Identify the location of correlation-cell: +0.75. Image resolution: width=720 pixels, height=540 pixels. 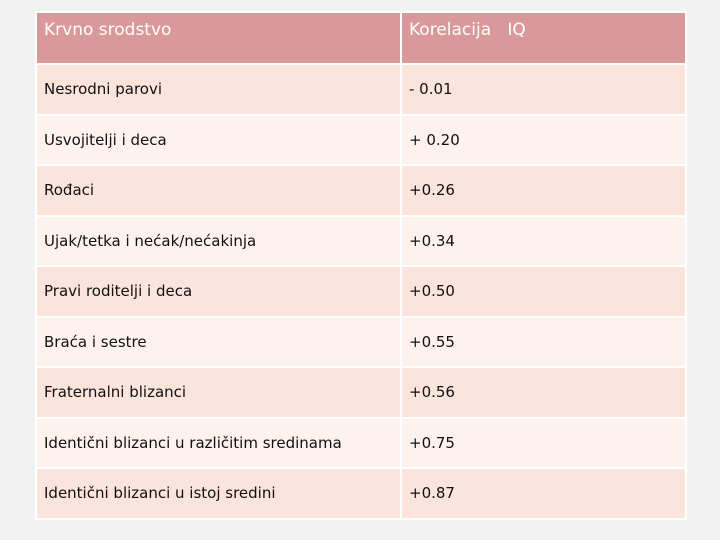
(543, 442).